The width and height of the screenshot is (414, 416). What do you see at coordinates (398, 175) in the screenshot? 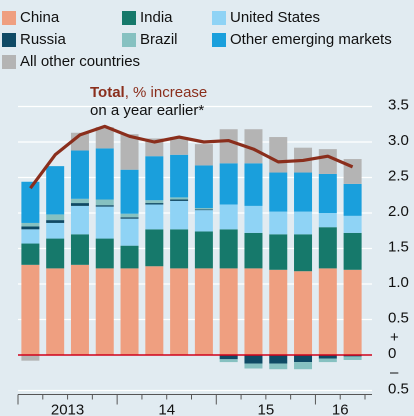
I see `y-tick-label: 2.5` at bounding box center [398, 175].